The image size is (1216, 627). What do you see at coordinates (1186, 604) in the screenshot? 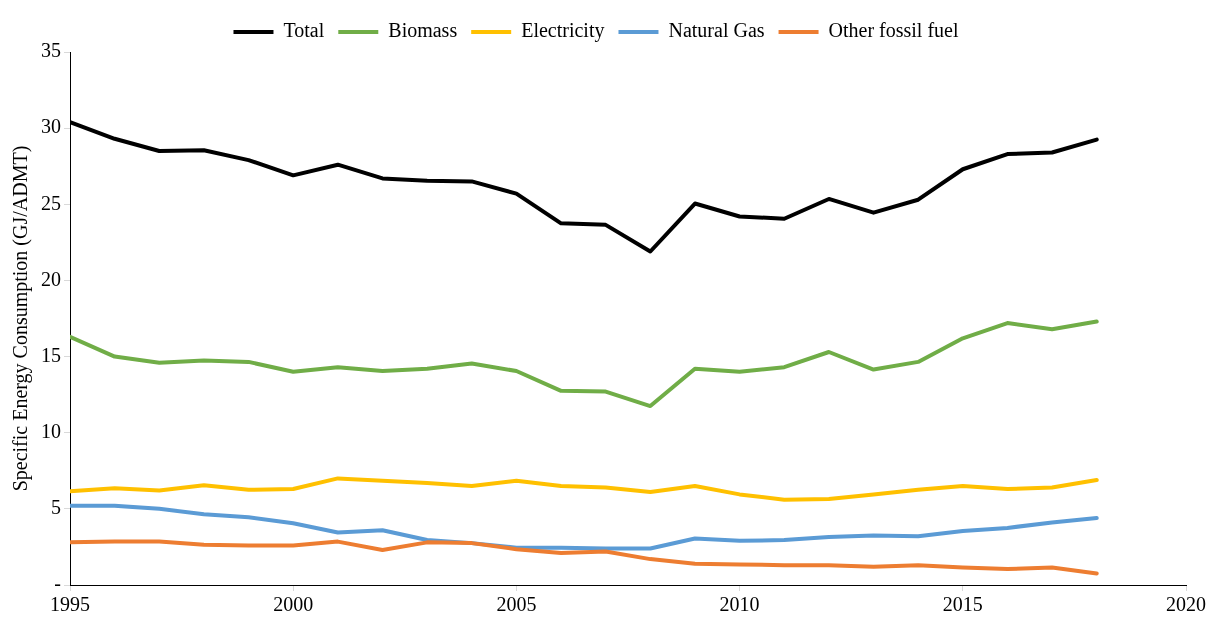
I see `x-tick-label: 2020` at bounding box center [1186, 604].